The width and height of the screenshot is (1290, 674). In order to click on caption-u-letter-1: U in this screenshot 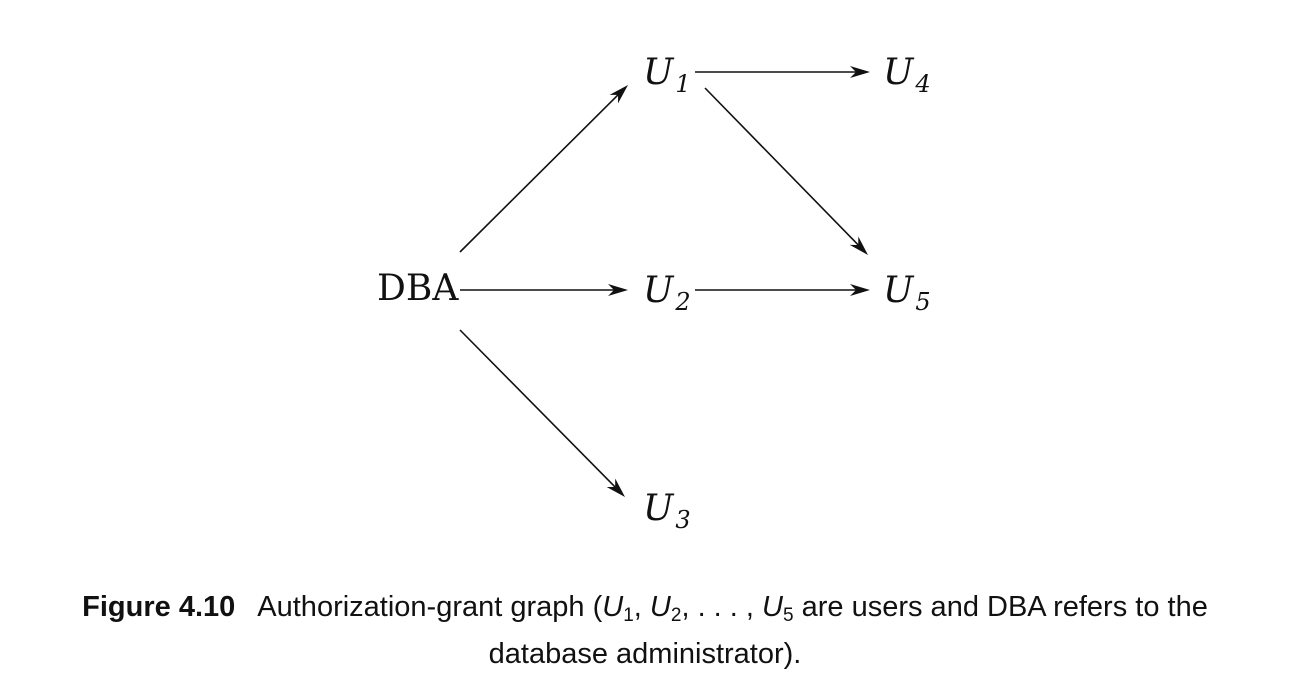, I will do `click(613, 607)`.